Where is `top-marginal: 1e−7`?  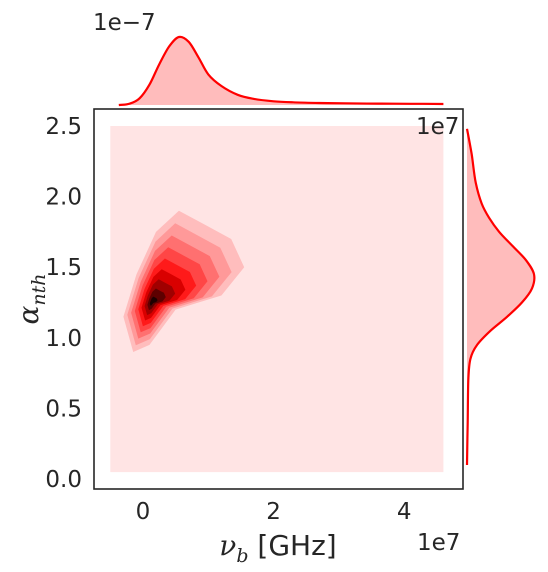 top-marginal: 1e−7 is located at coordinates (268, 58).